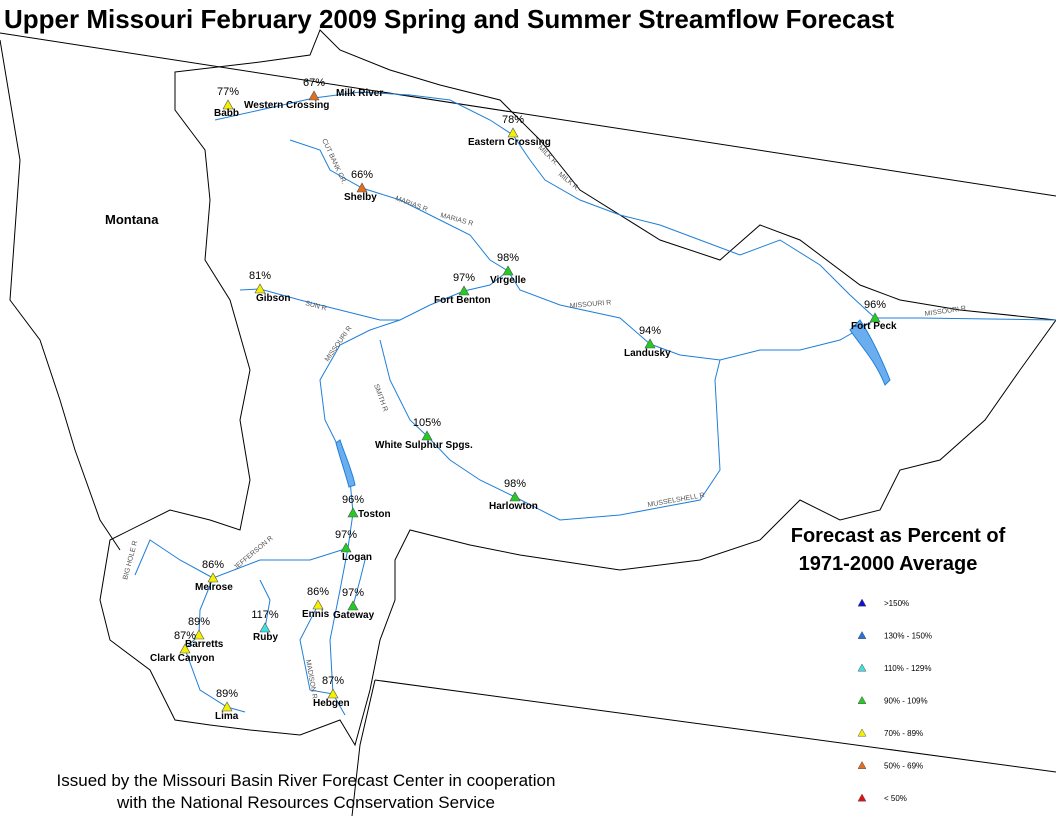 The width and height of the screenshot is (1056, 816). Describe the element at coordinates (650, 331) in the screenshot. I see `station-percent: 94%` at that location.